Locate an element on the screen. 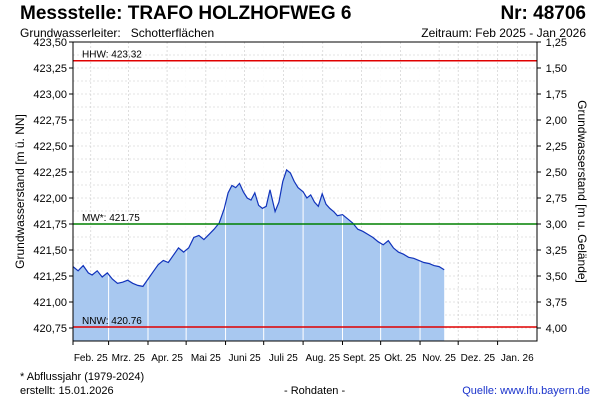 Image resolution: width=600 pixels, height=400 pixels. x-tick-label: Juli 25 is located at coordinates (283, 358).